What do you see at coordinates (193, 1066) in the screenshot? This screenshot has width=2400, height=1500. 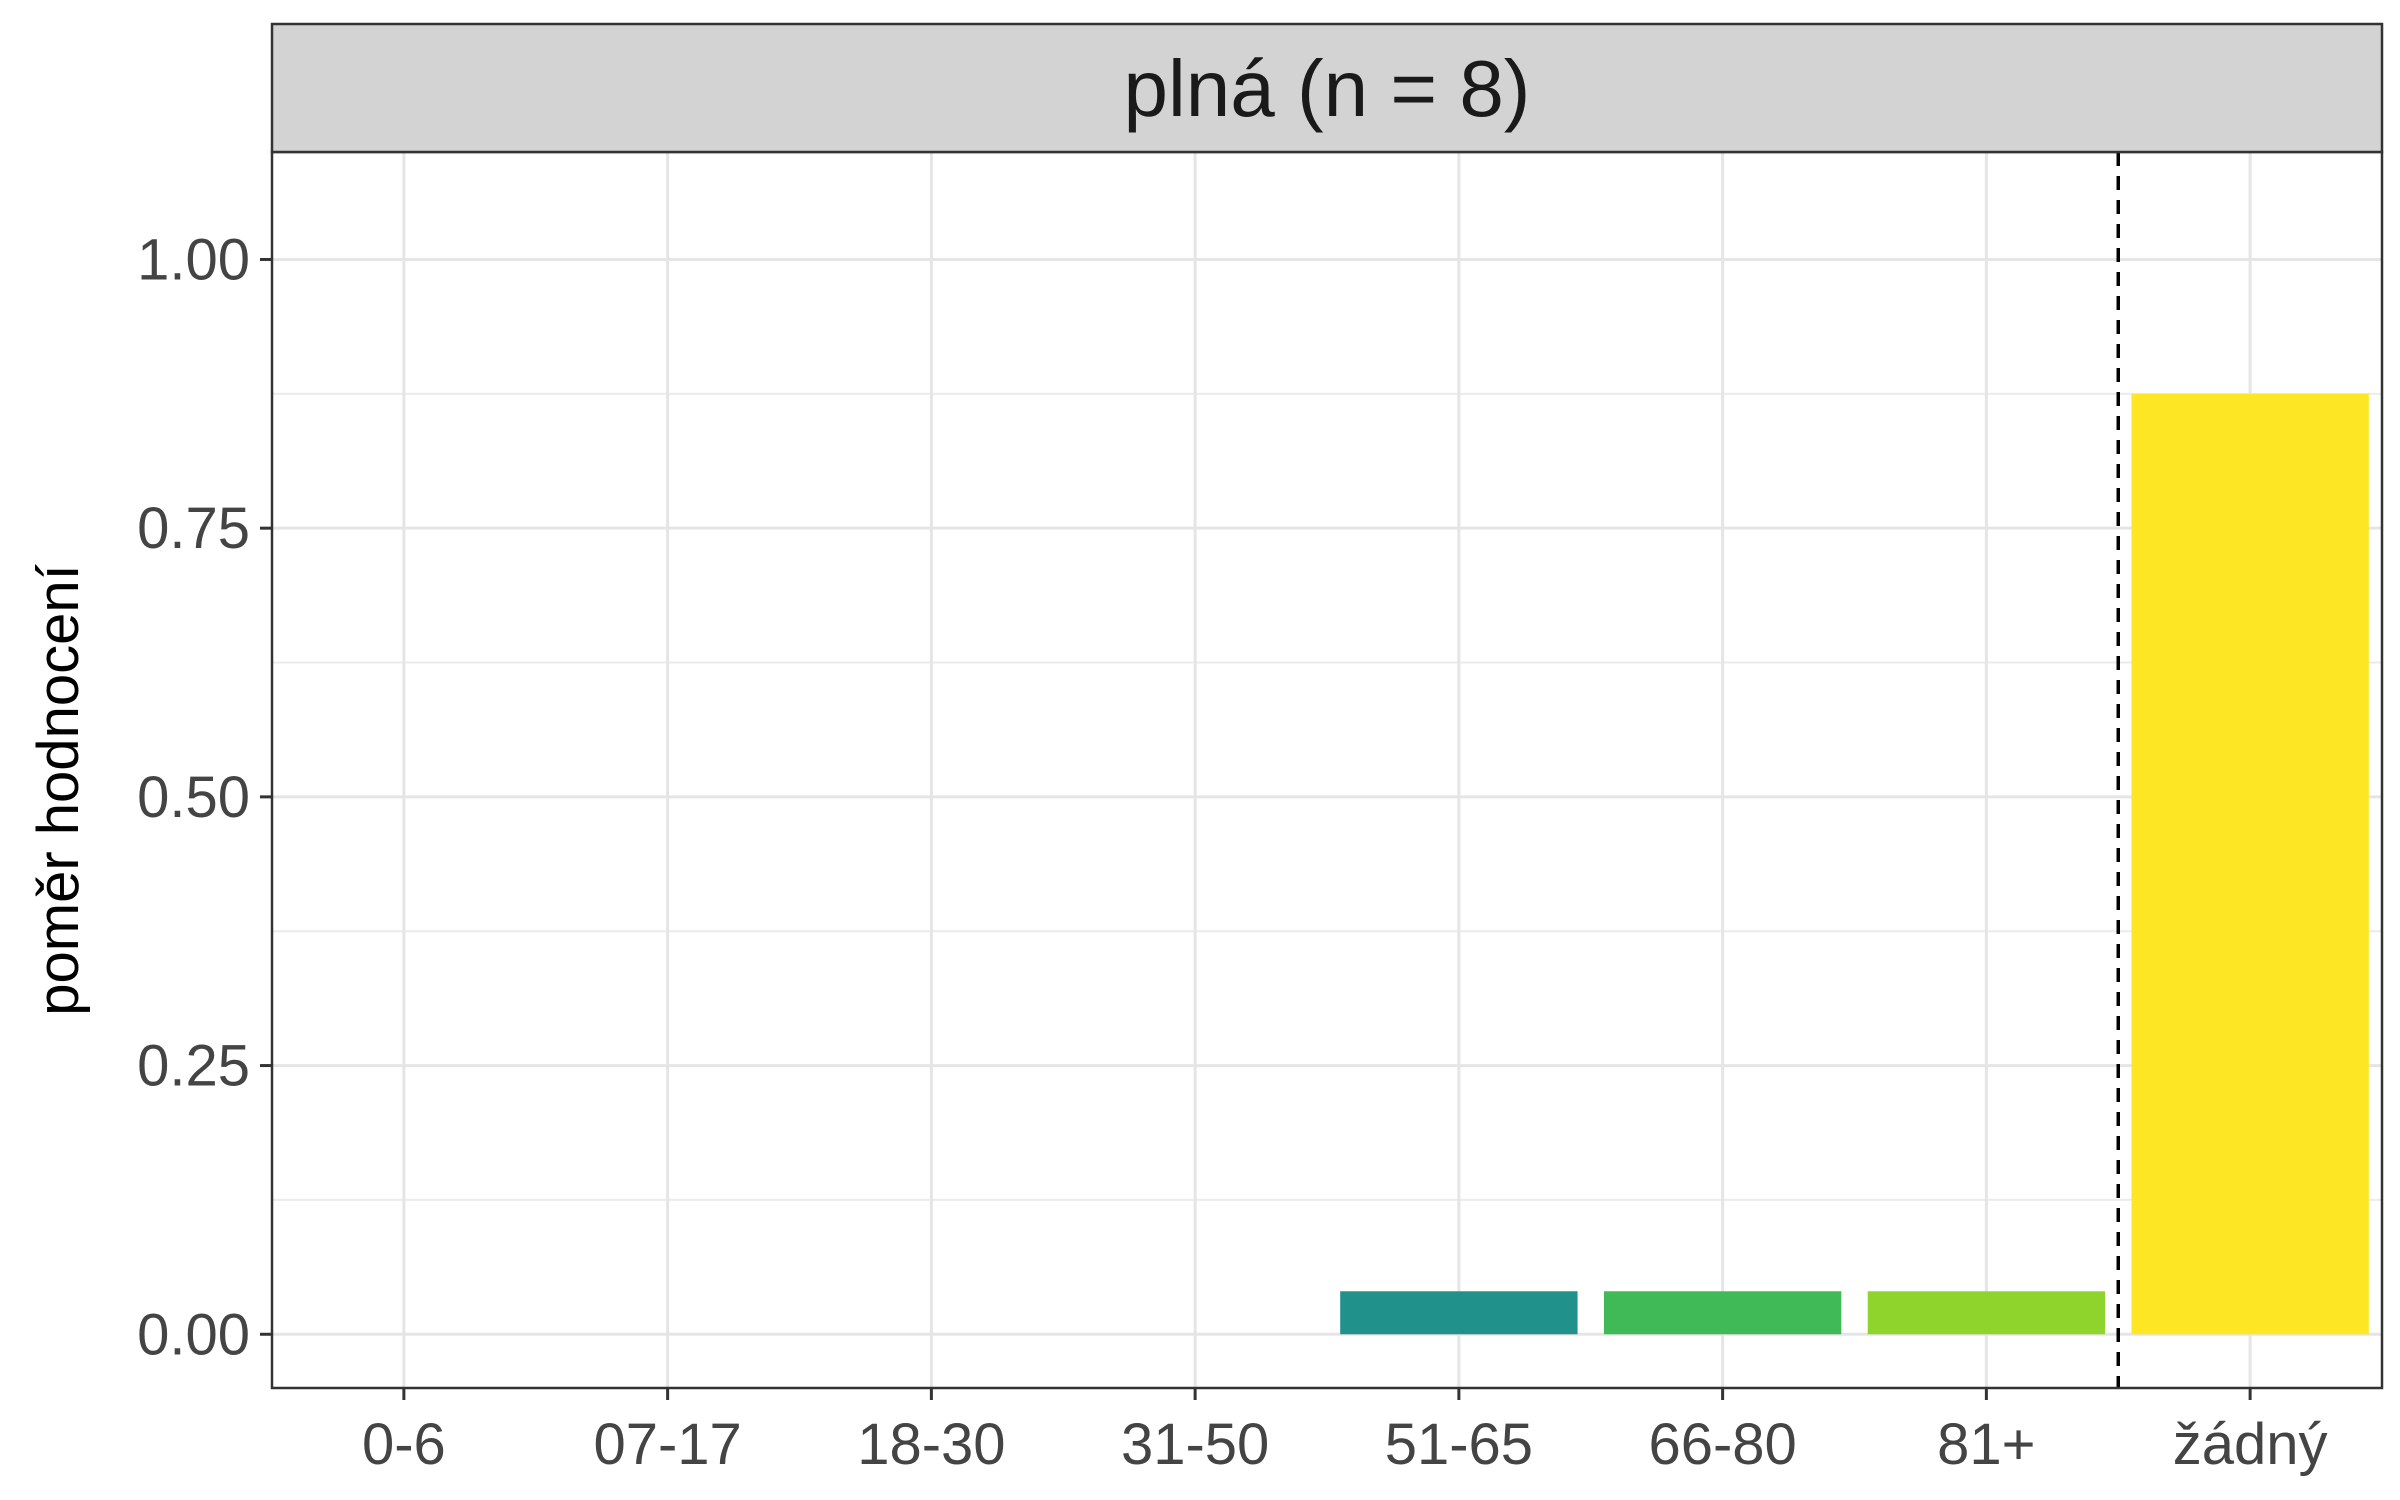 I see `y-tick-label: 0.25` at bounding box center [193, 1066].